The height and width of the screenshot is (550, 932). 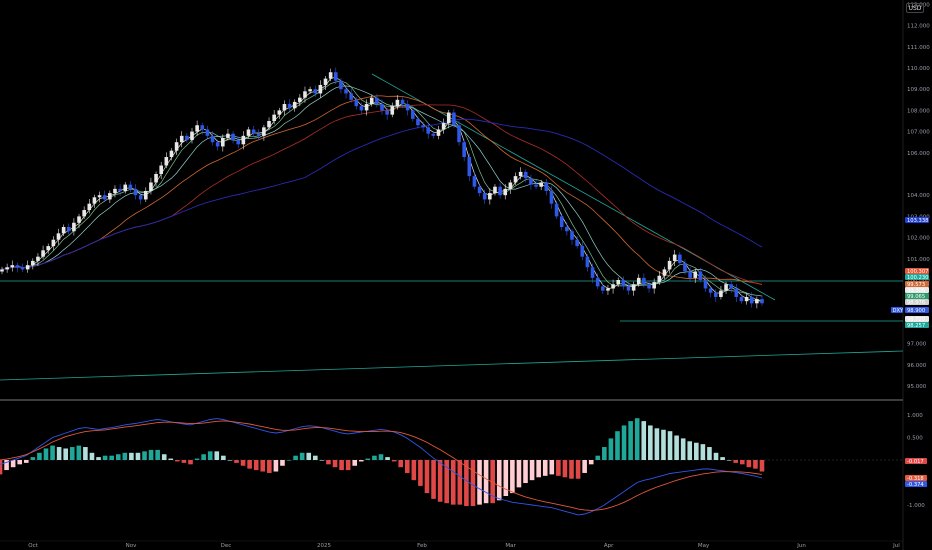 I want to click on price-badge-label: 99.065, so click(x=916, y=297).